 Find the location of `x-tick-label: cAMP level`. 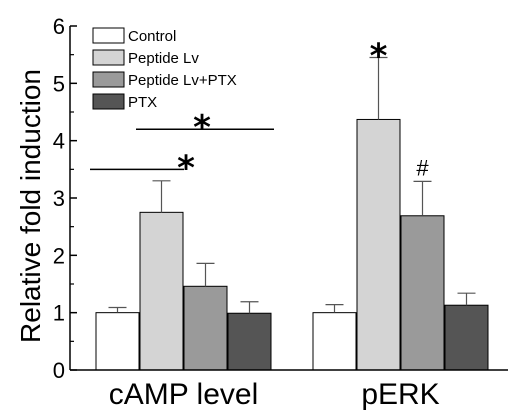

x-tick-label: cAMP level is located at coordinates (184, 394).